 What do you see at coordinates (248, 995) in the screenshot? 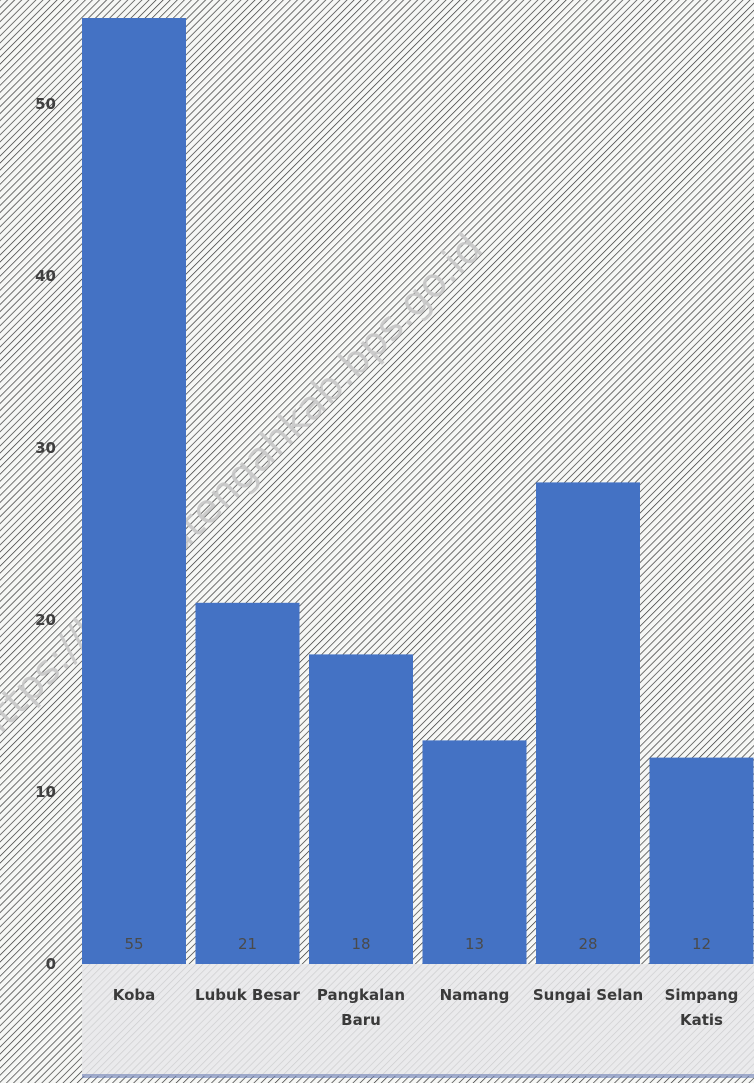
I see `category-label: Lubuk Besar` at bounding box center [248, 995].